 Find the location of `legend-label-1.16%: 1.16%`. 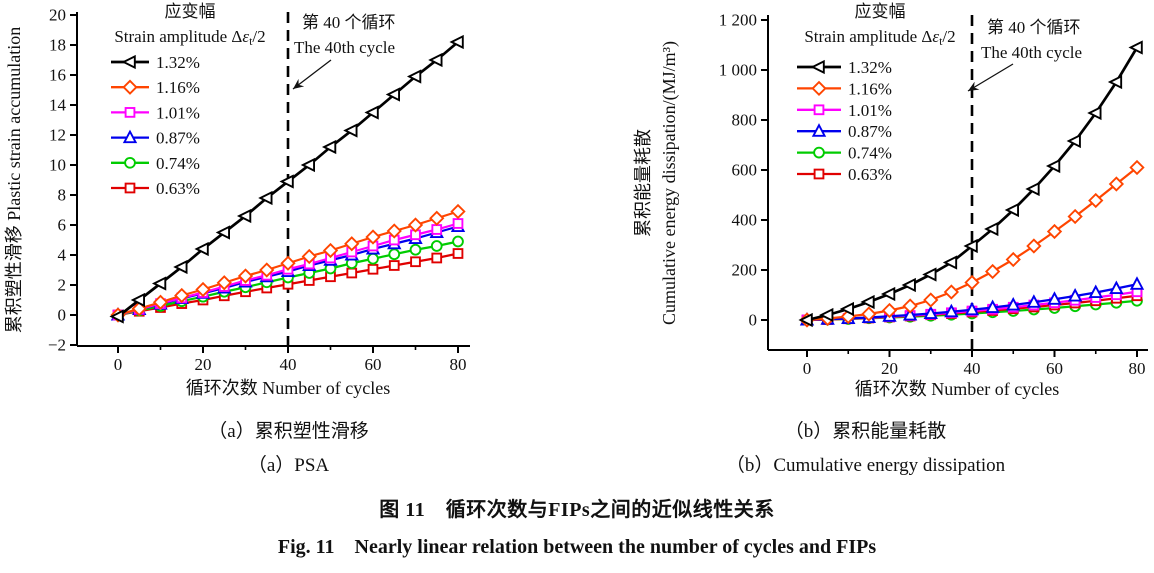

legend-label-1.16%: 1.16% is located at coordinates (178, 87).